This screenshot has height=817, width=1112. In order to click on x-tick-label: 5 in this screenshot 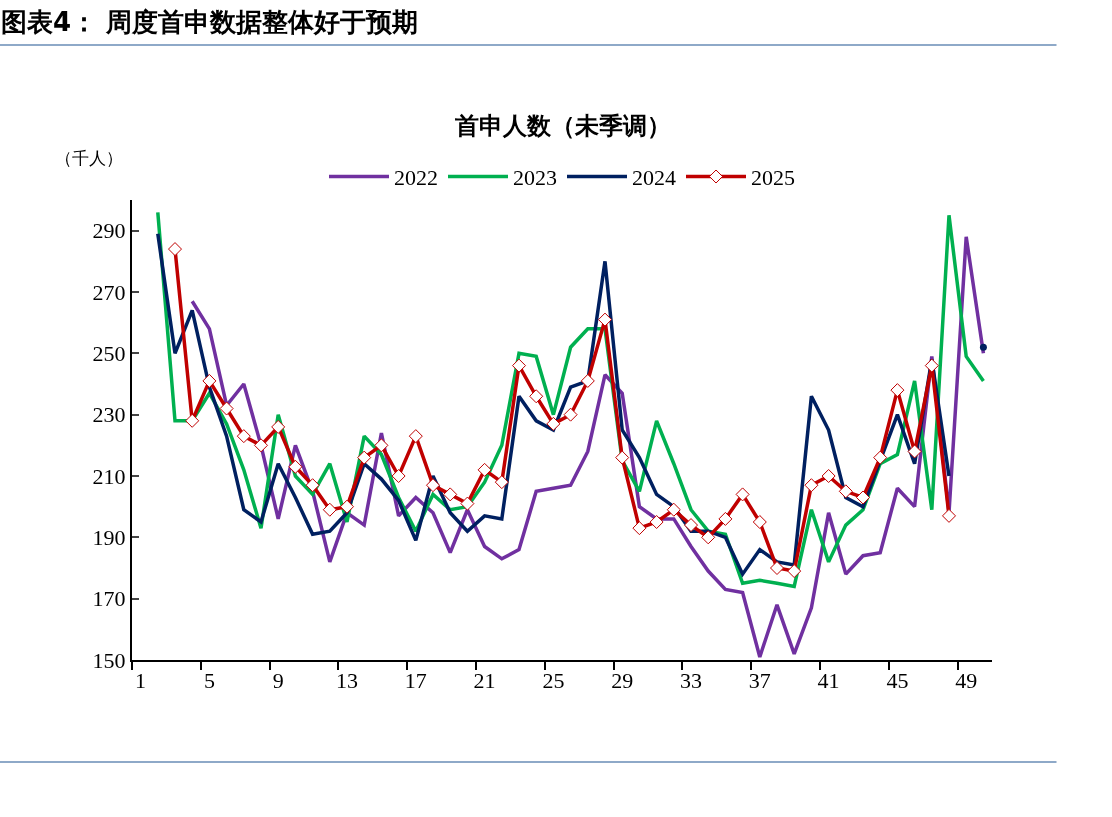, I will do `click(209, 681)`.